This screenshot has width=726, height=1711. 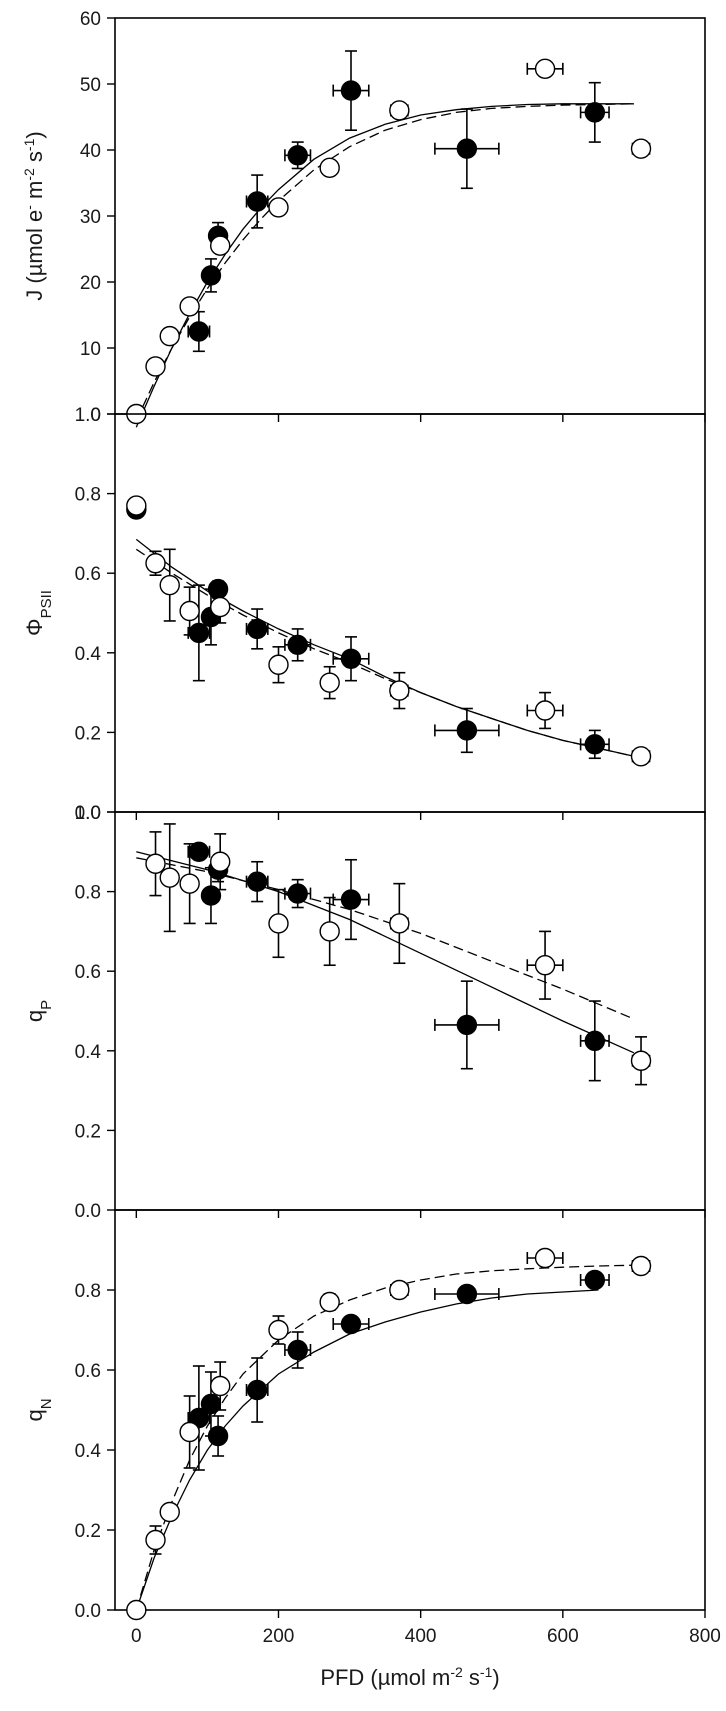 I want to click on fit-curve-dashed, so click(x=384, y=1437).